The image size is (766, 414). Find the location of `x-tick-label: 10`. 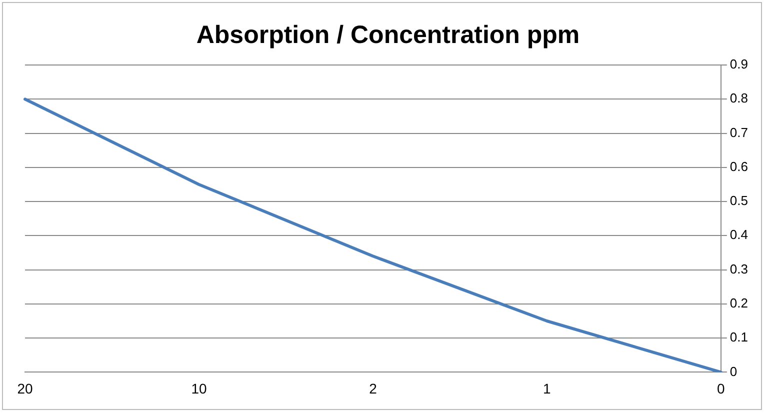

x-tick-label: 10 is located at coordinates (199, 388).